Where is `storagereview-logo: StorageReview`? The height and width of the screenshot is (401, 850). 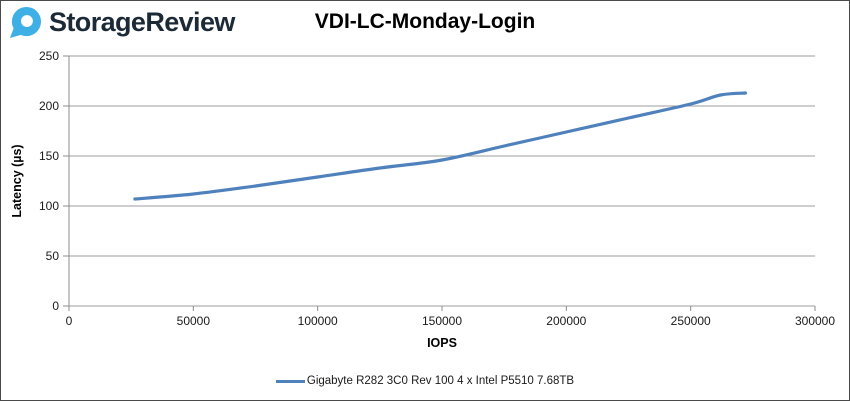 storagereview-logo: StorageReview is located at coordinates (121, 22).